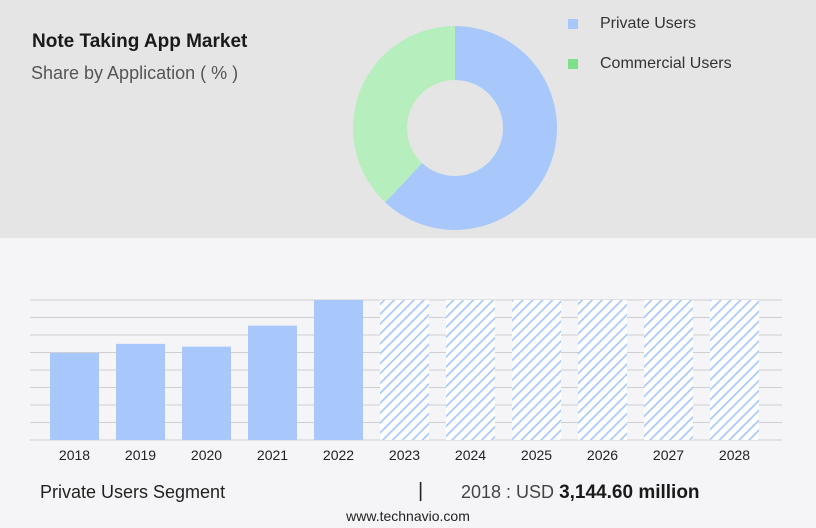 The image size is (816, 528). Describe the element at coordinates (338, 455) in the screenshot. I see `x-tick-label: 2022` at that location.